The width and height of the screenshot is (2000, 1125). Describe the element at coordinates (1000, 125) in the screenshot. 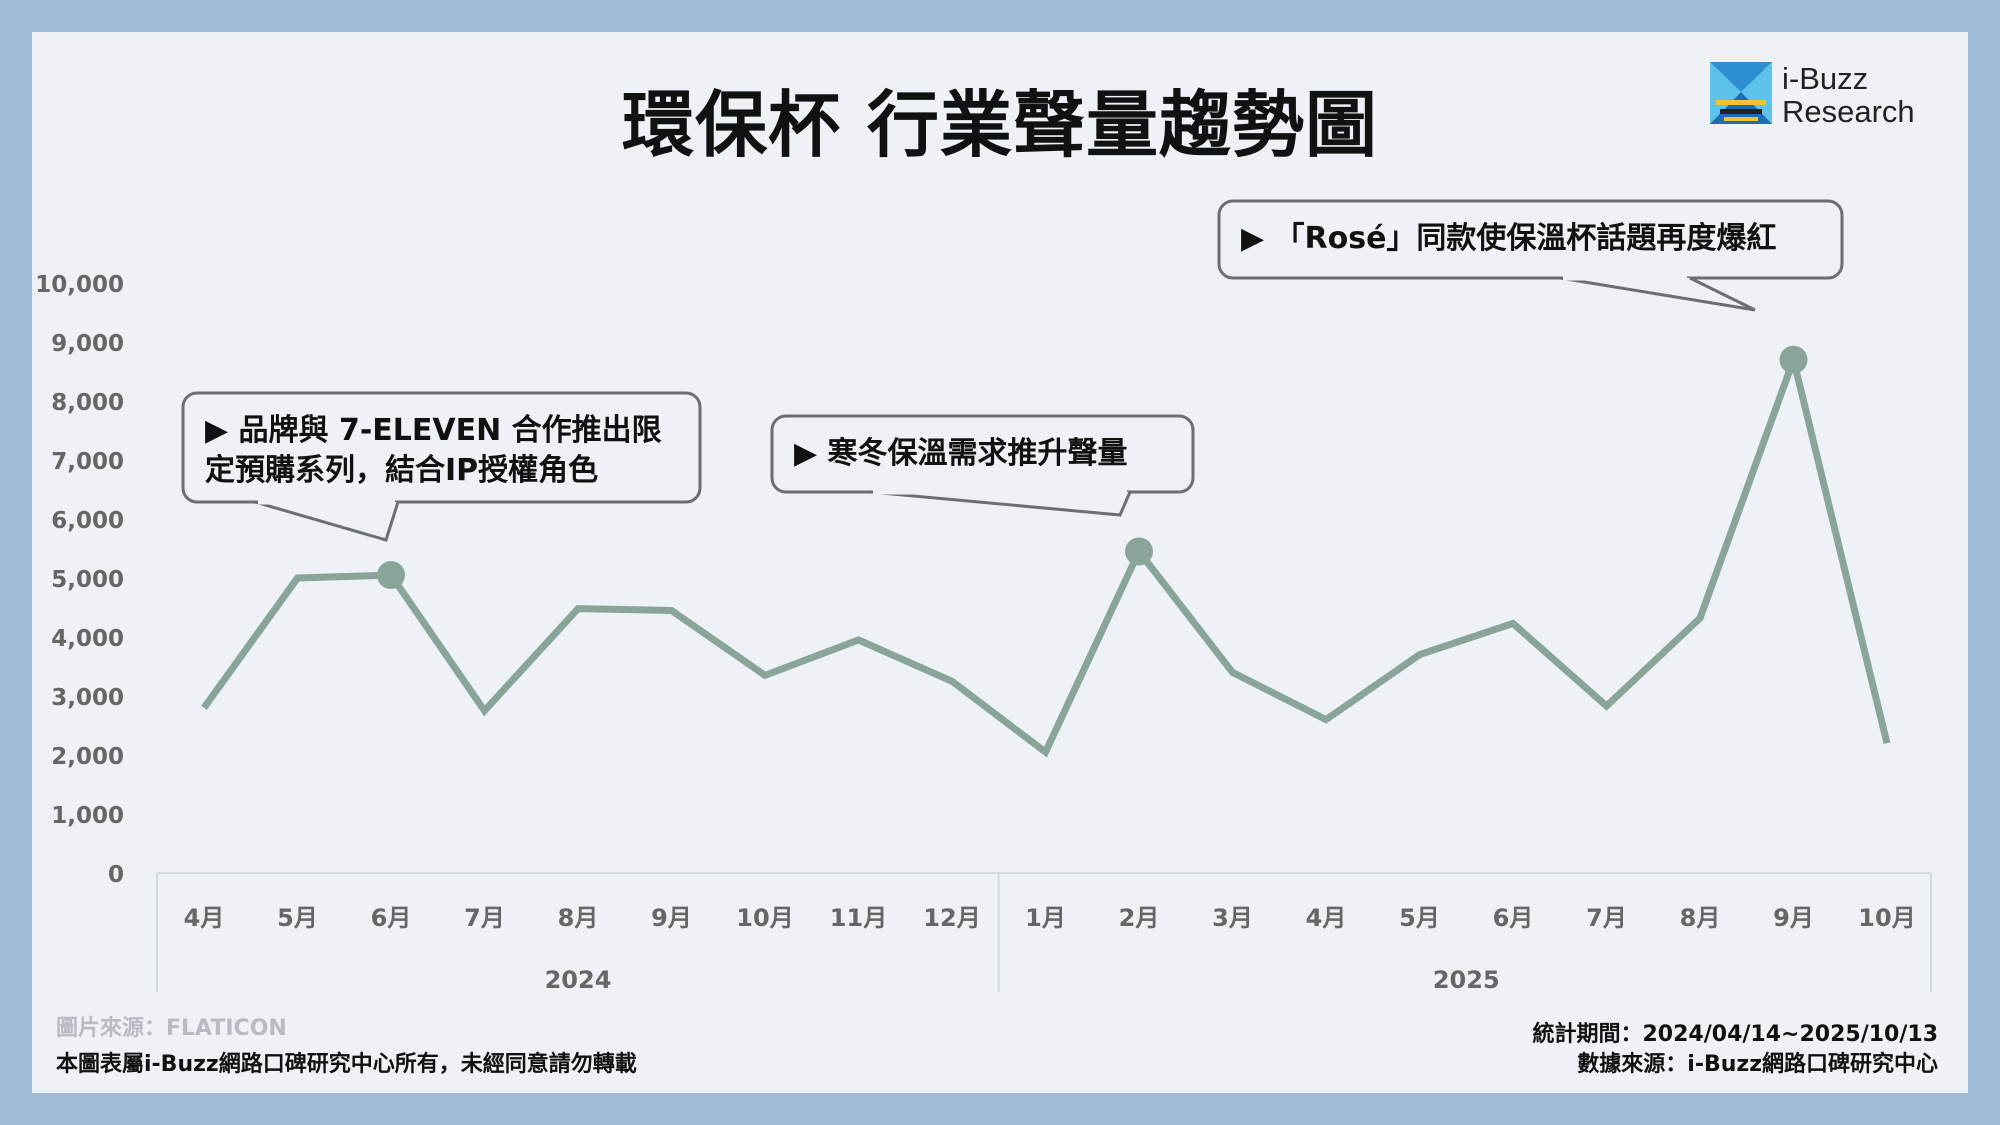

I see `chart-title: 環保杯 行業聲量趨勢圖` at that location.